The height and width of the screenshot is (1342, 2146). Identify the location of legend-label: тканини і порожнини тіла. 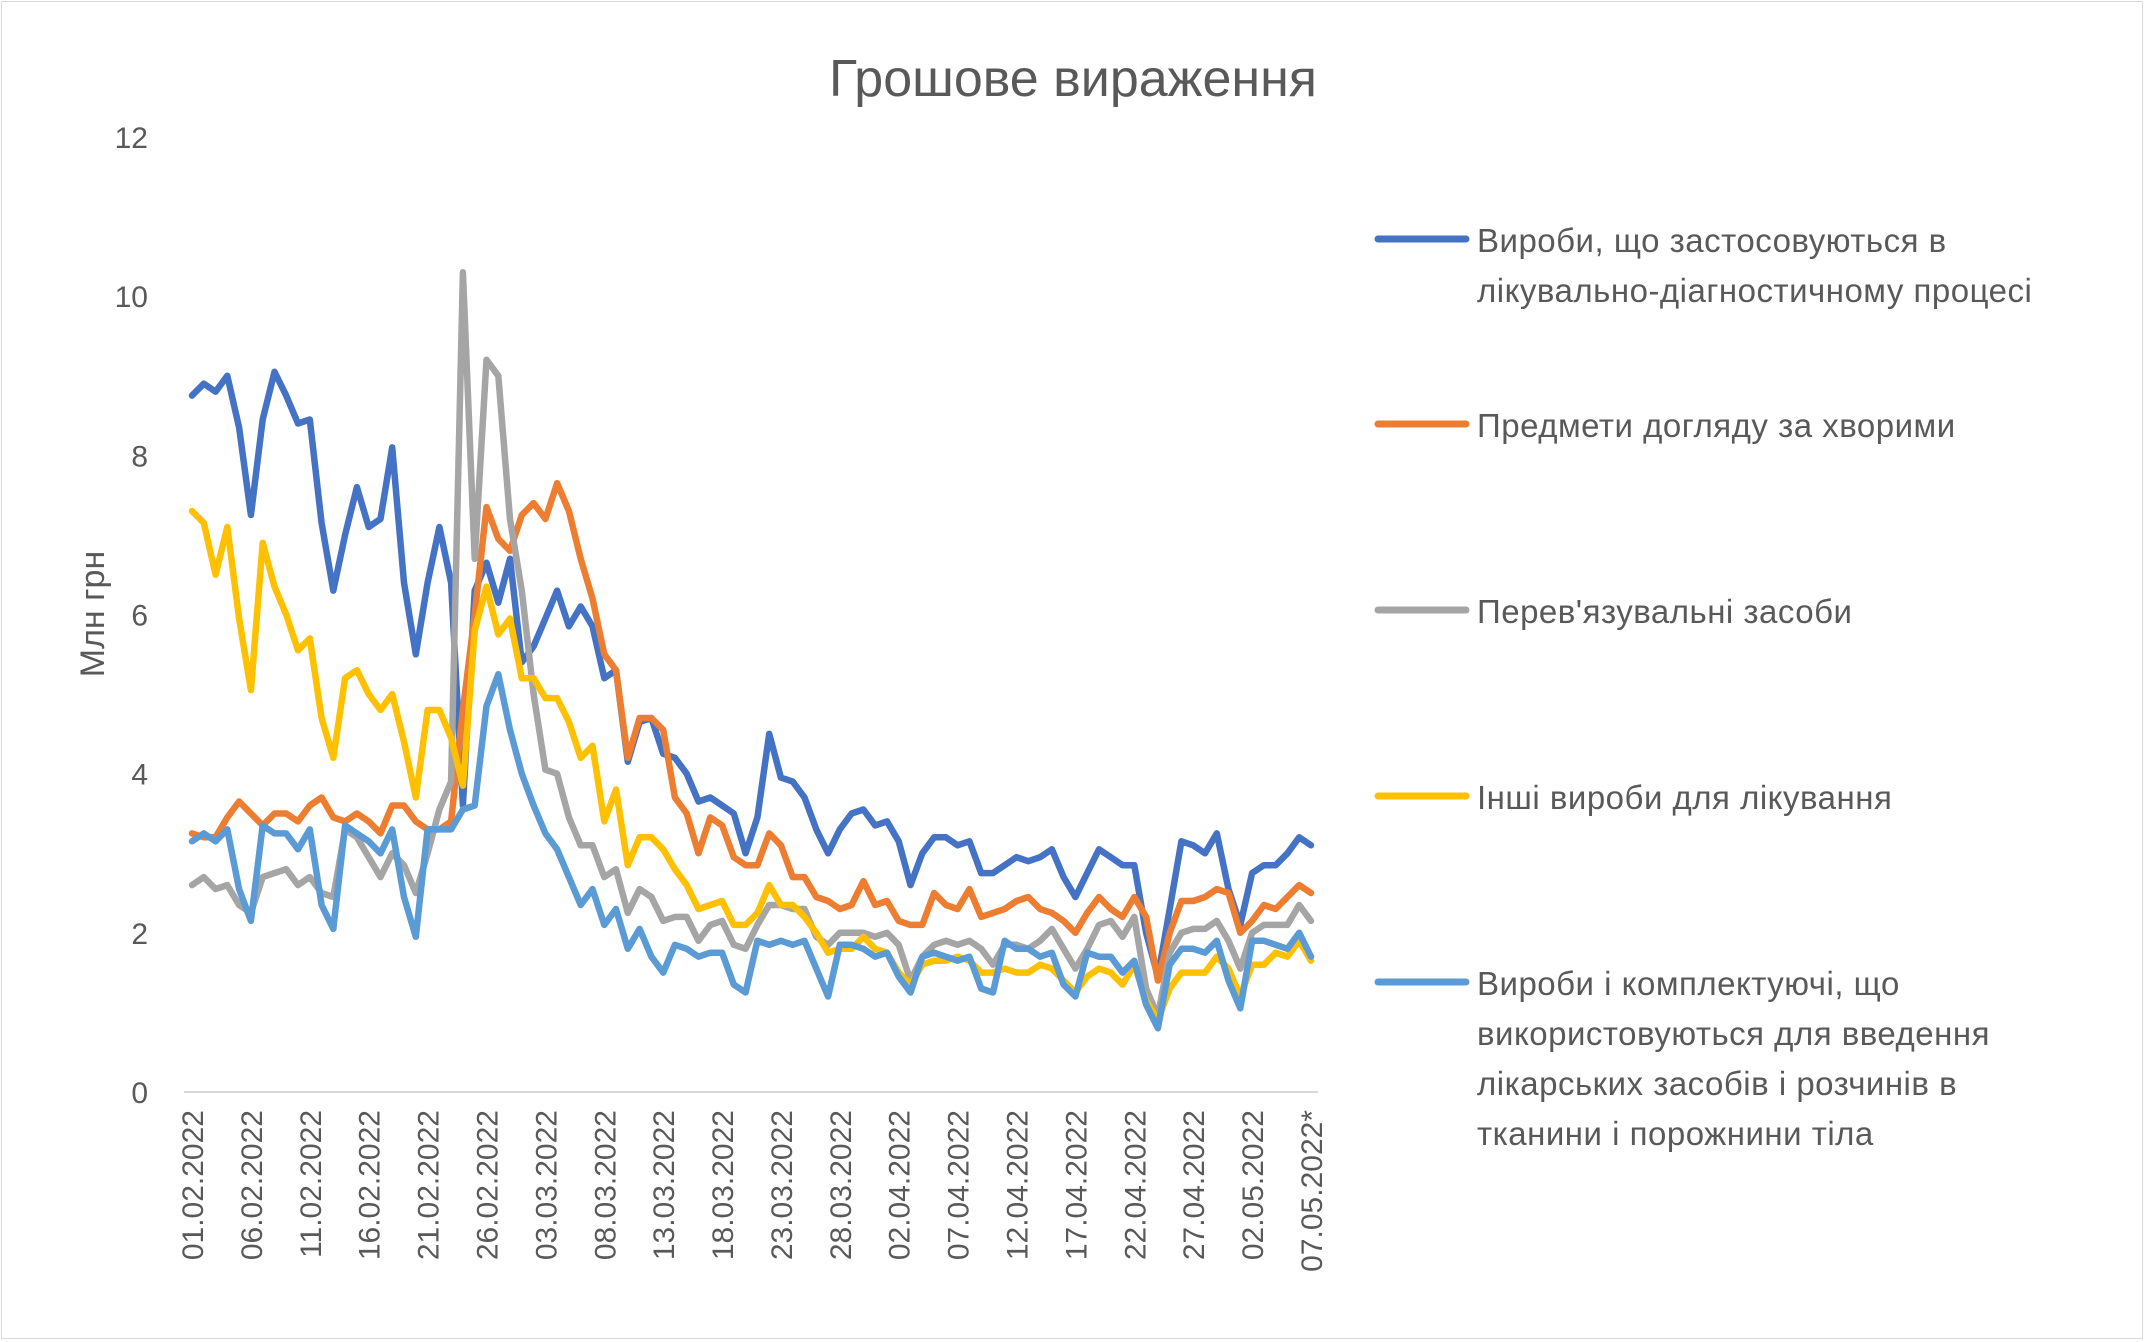
(1675, 1133).